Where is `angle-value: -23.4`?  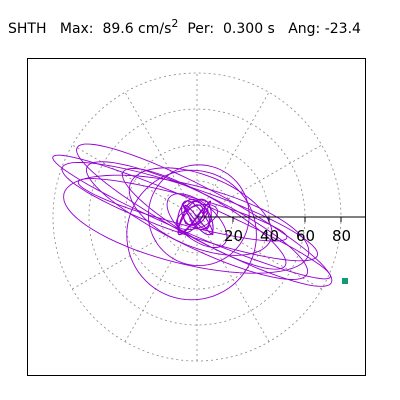 angle-value: -23.4 is located at coordinates (342, 29).